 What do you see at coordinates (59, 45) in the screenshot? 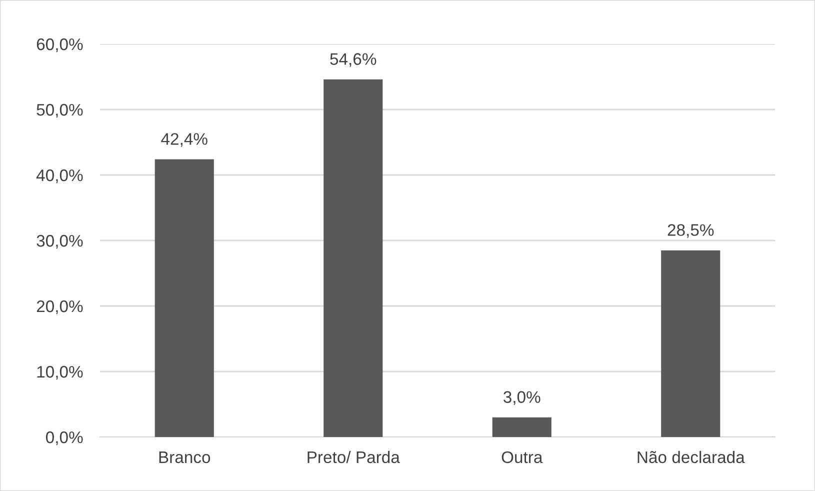
I see `y-tick-label: 60,0%` at bounding box center [59, 45].